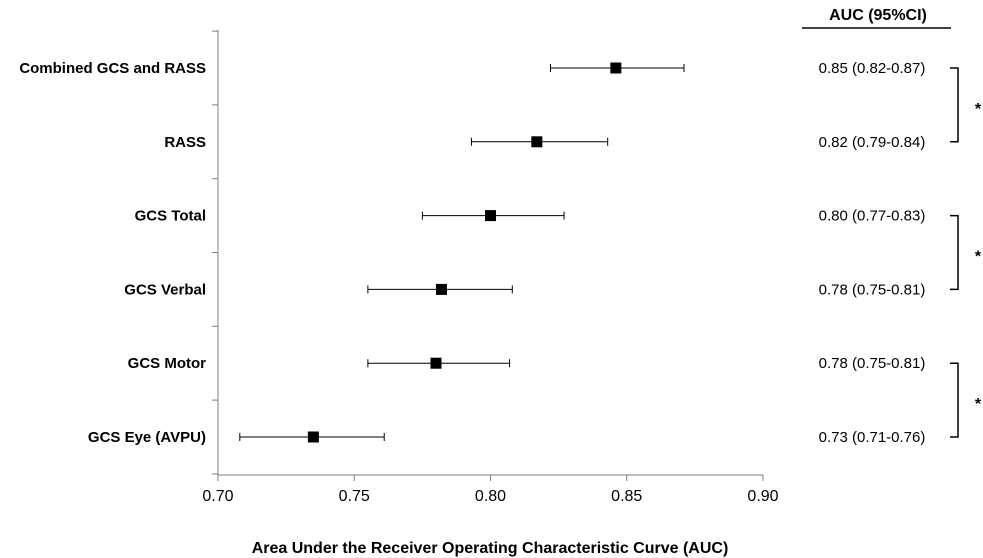 This screenshot has width=983, height=558. I want to click on row-label: GCS Eye (AVPU), so click(147, 437).